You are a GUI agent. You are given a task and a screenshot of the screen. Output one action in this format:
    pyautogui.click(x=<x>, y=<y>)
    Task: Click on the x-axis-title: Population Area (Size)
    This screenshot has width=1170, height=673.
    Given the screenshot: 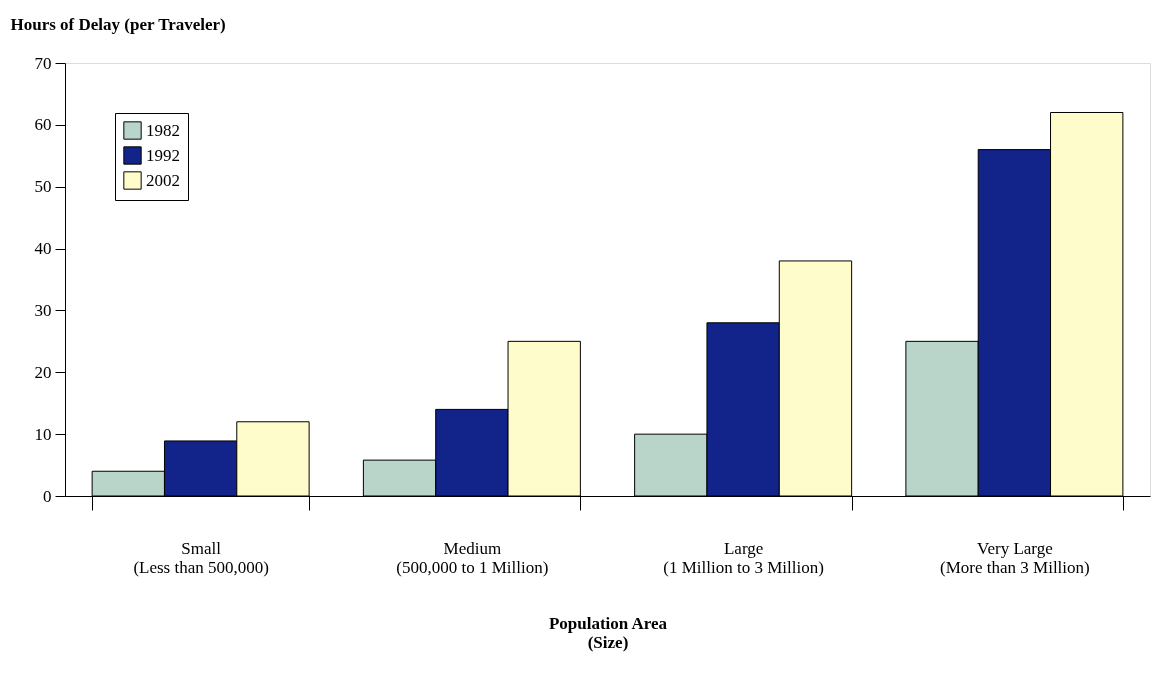 What is the action you would take?
    pyautogui.click(x=608, y=632)
    